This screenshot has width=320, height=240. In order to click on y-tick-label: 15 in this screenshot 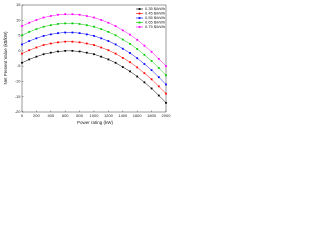, I will do `click(18, 4)`.